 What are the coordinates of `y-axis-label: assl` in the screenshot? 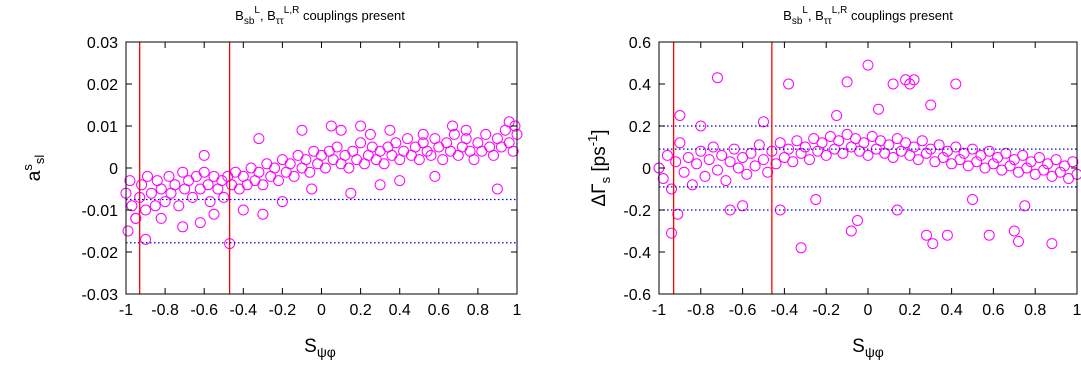 It's located at (33, 168).